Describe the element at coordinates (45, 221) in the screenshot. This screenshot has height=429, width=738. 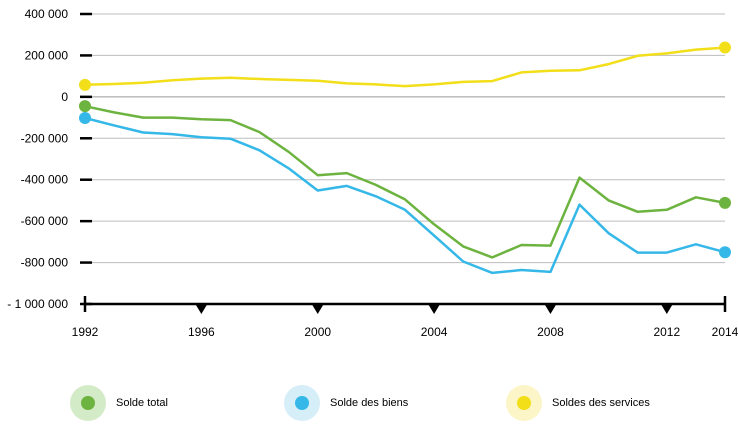
I see `y-tick-label: -600 000` at that location.